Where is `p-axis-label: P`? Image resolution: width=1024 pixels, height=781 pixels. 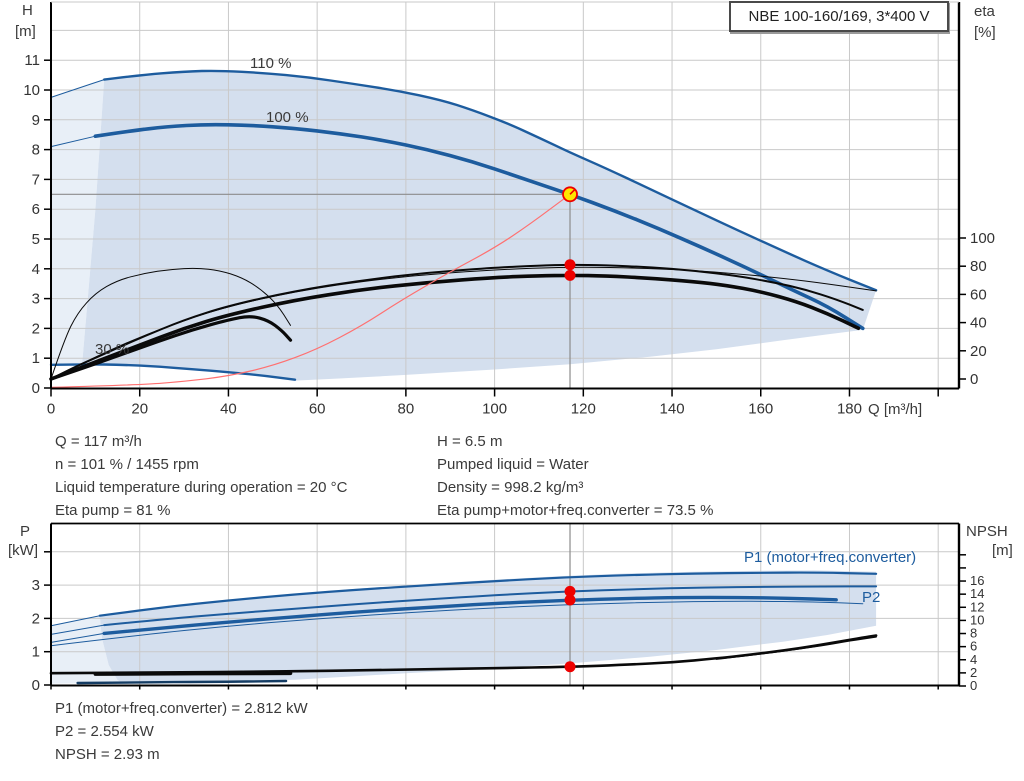 p-axis-label: P is located at coordinates (25, 531).